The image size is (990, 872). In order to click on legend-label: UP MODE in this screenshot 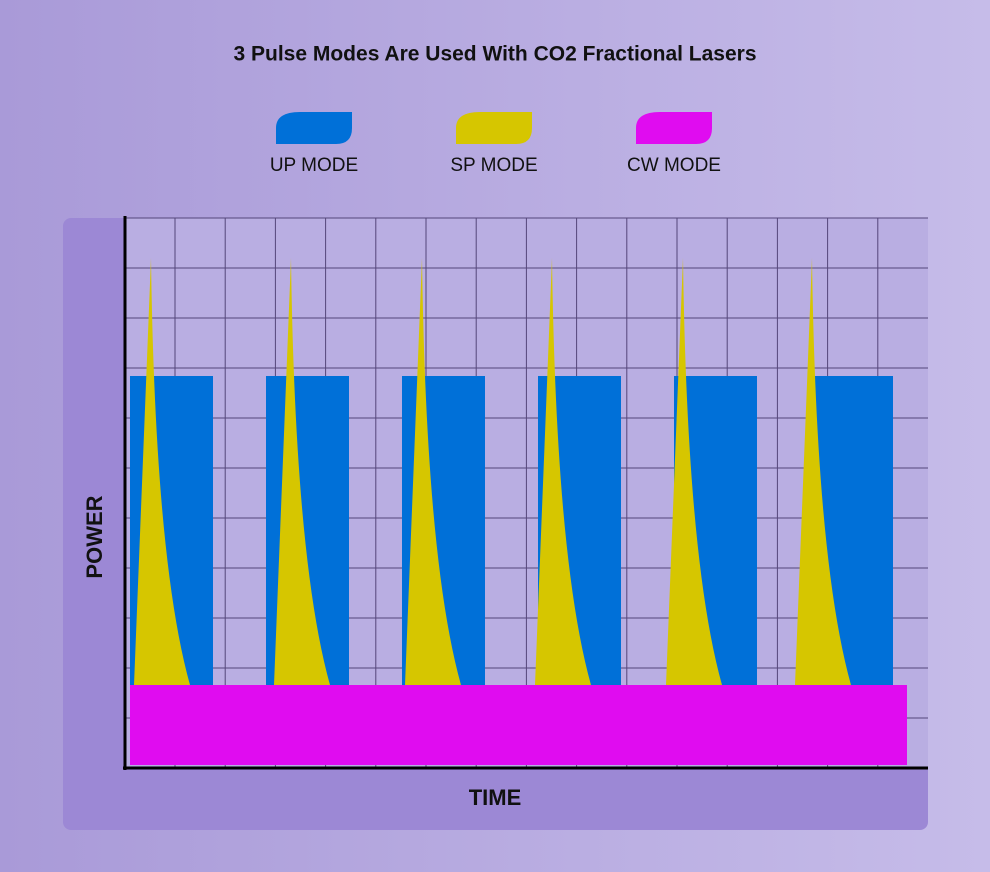, I will do `click(314, 165)`.